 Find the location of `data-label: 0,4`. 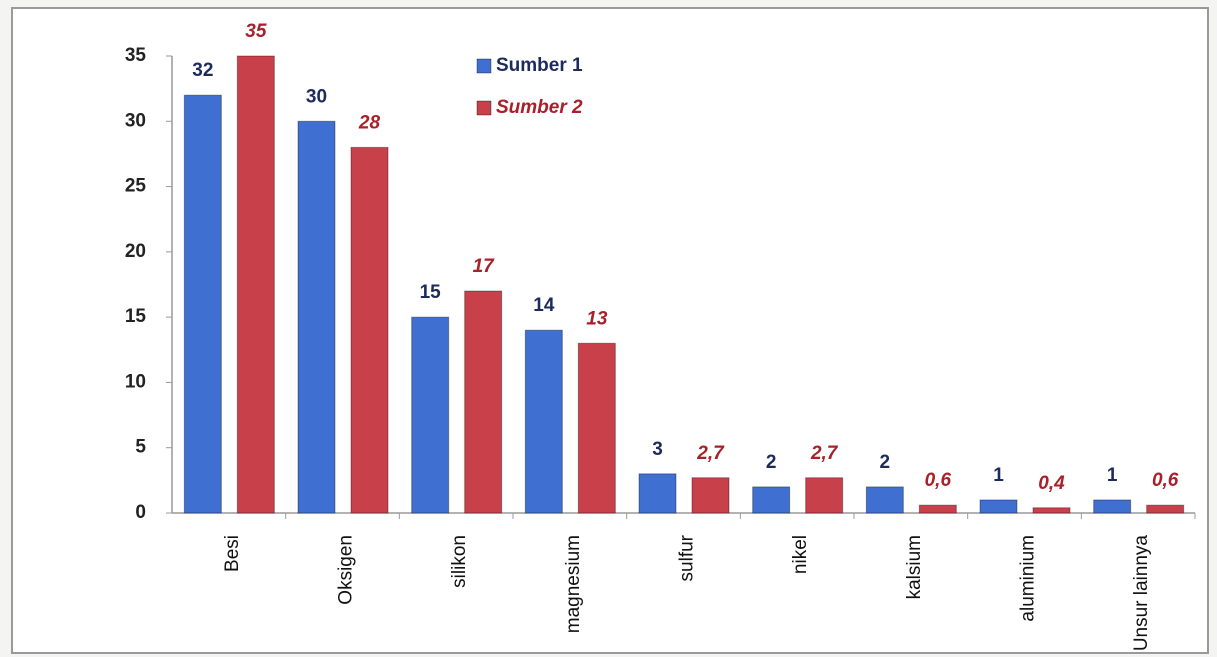

data-label: 0,4 is located at coordinates (1051, 483).